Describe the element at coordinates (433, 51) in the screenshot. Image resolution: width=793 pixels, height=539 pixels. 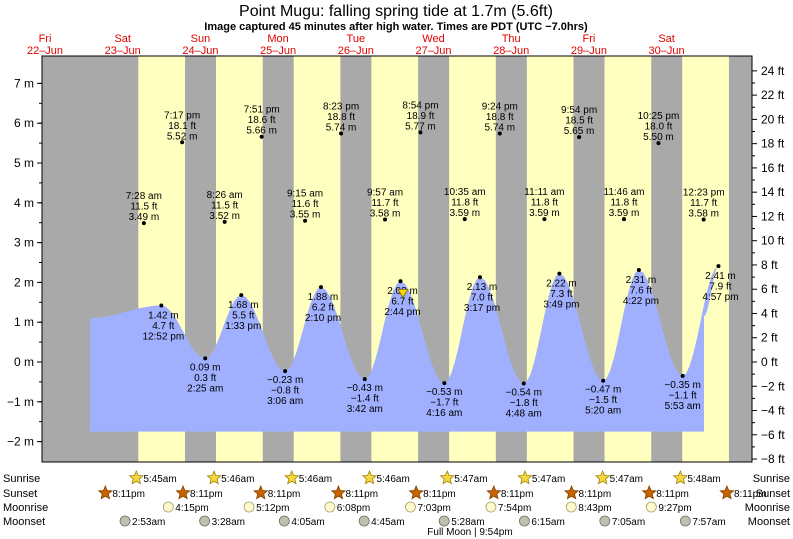
I see `day-date-label: 27–Jun` at that location.